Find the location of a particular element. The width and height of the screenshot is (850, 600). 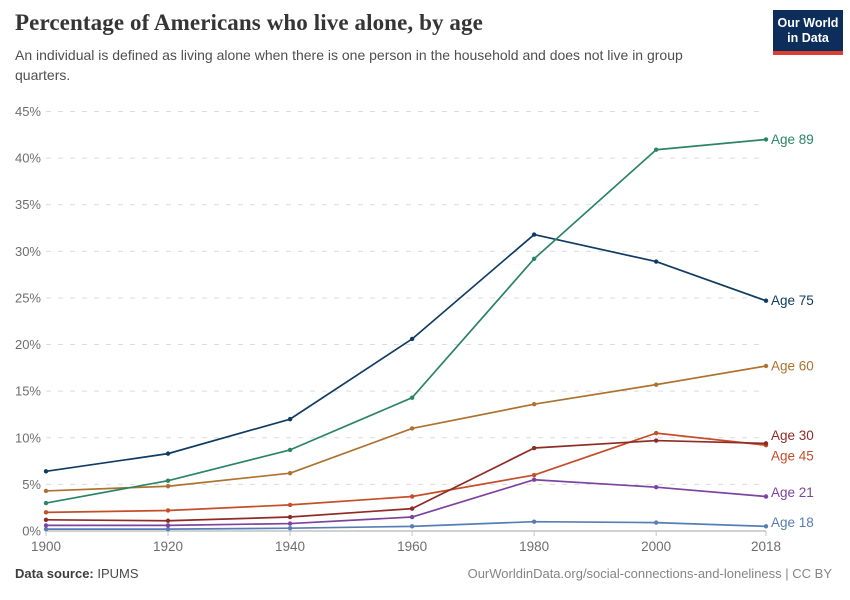

series-age-18: Age 18 is located at coordinates (428, 523).